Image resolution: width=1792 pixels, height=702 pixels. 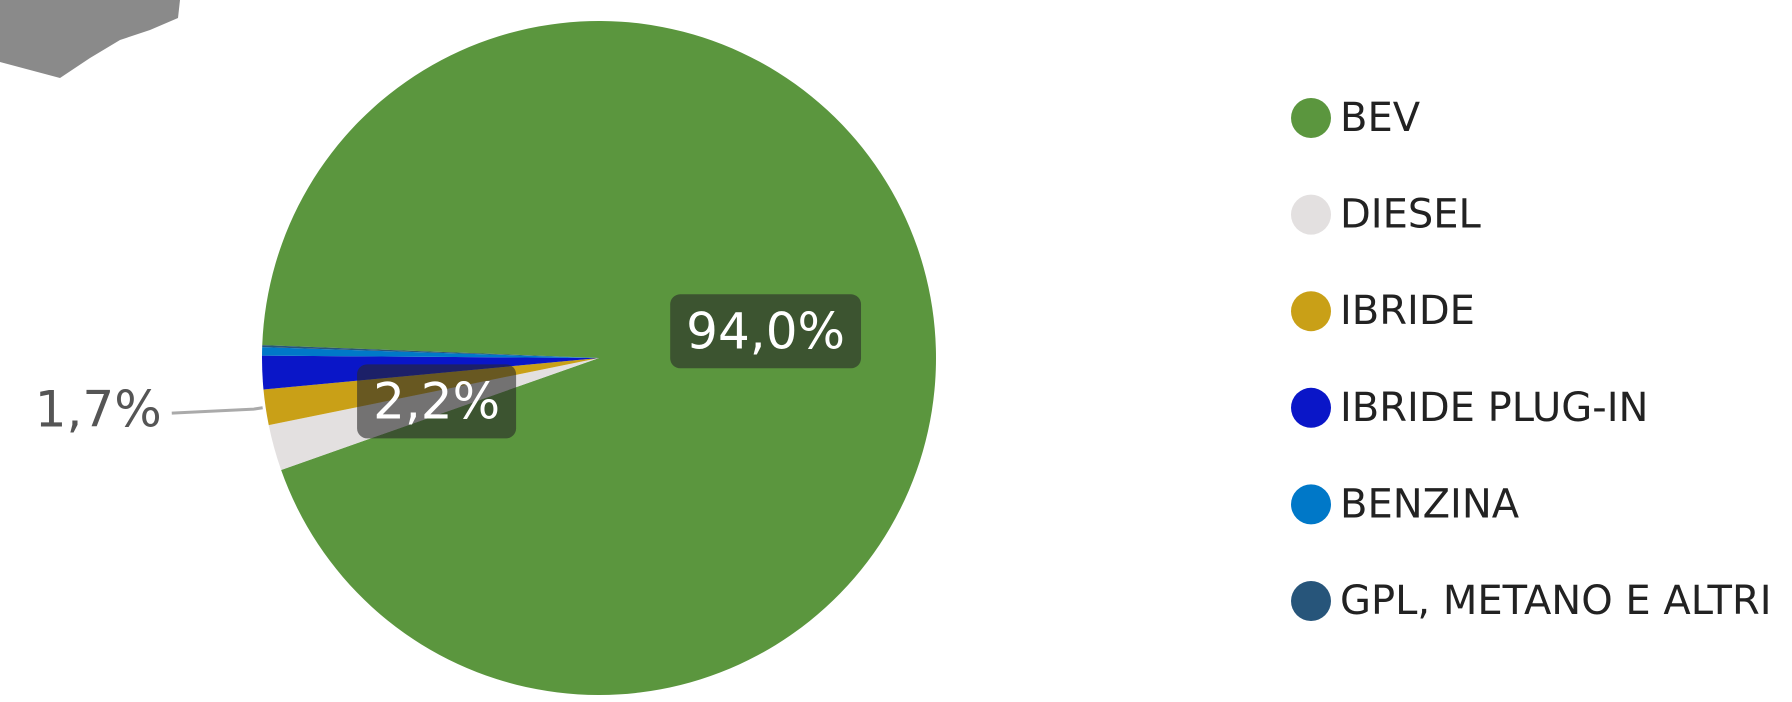 I want to click on legend-label: GPL, METANO E ALTRI, so click(x=1556, y=601).